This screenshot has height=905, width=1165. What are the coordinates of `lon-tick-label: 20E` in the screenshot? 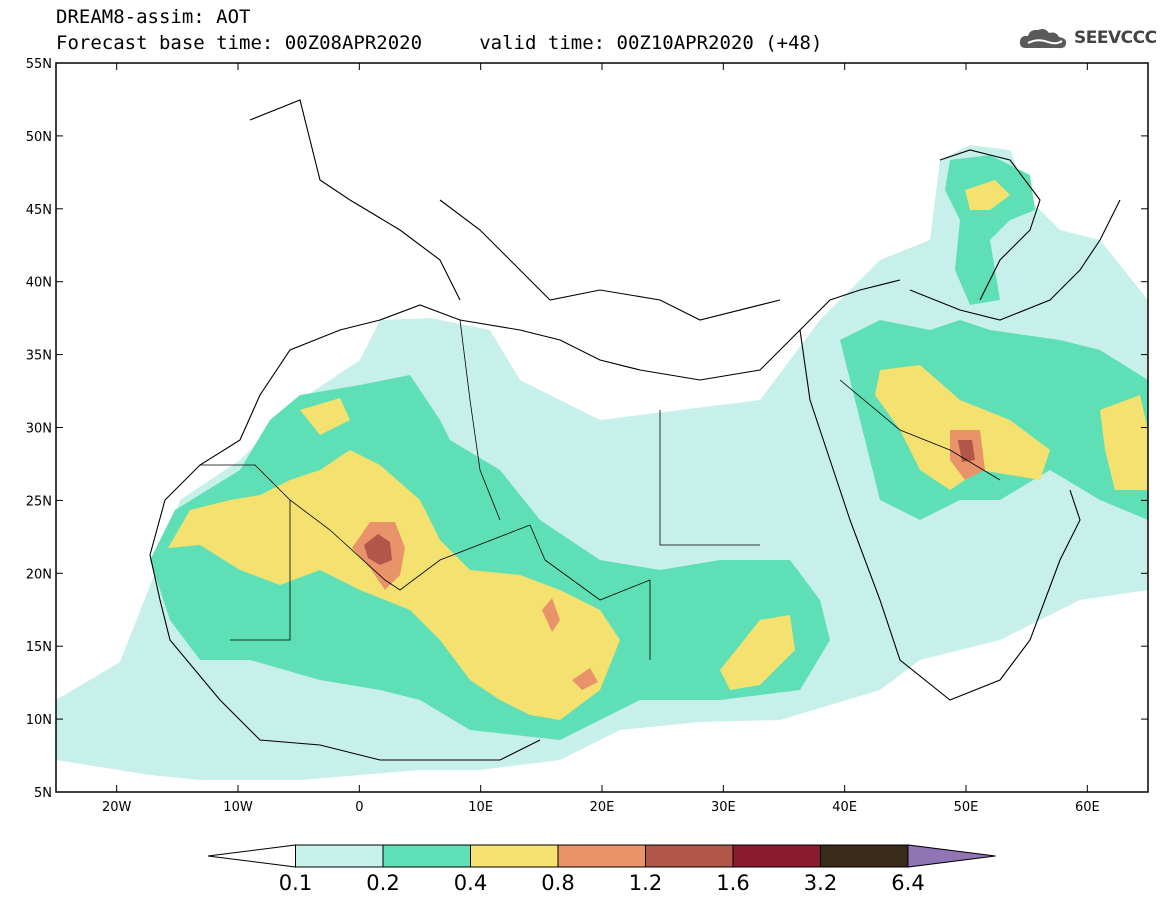 It's located at (602, 807).